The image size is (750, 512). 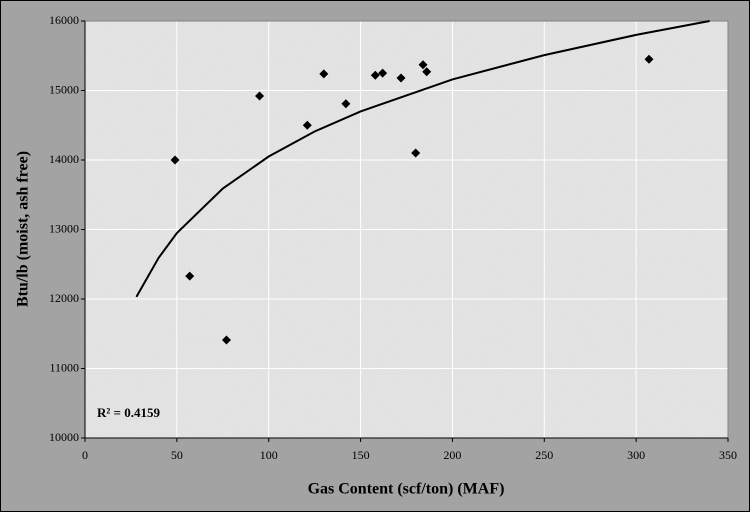 What do you see at coordinates (636, 455) in the screenshot?
I see `x-tick-label: 300` at bounding box center [636, 455].